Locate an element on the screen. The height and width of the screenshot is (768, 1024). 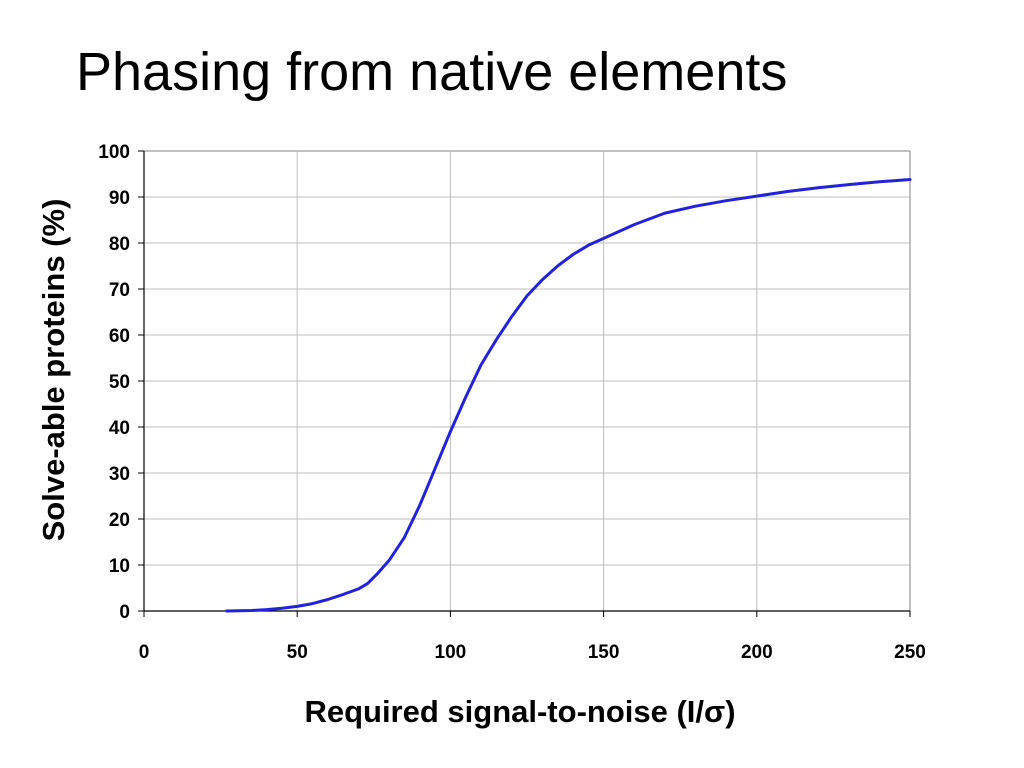
y-tick-label: 50 is located at coordinates (119, 382).